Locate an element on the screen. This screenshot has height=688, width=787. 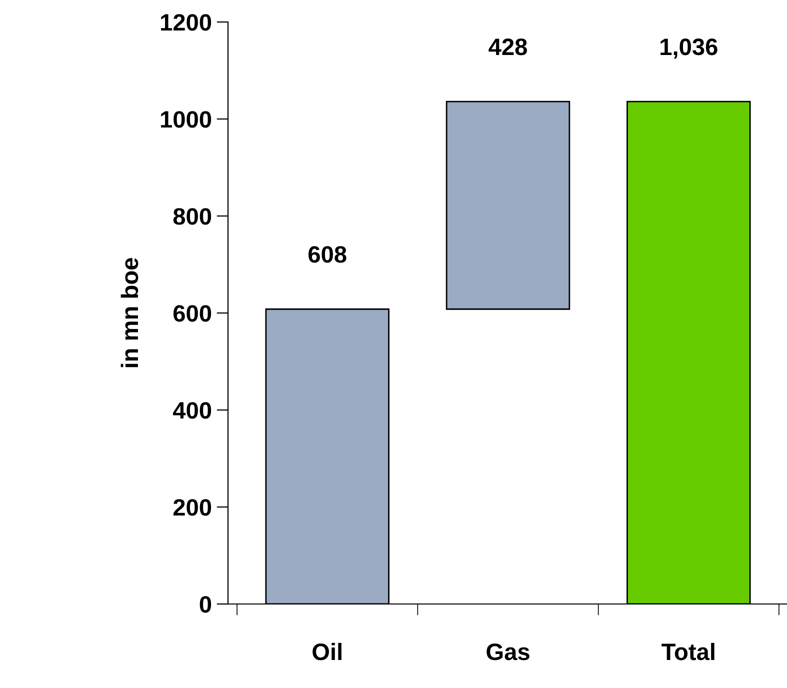
y-tick-label: 1000 is located at coordinates (186, 119).